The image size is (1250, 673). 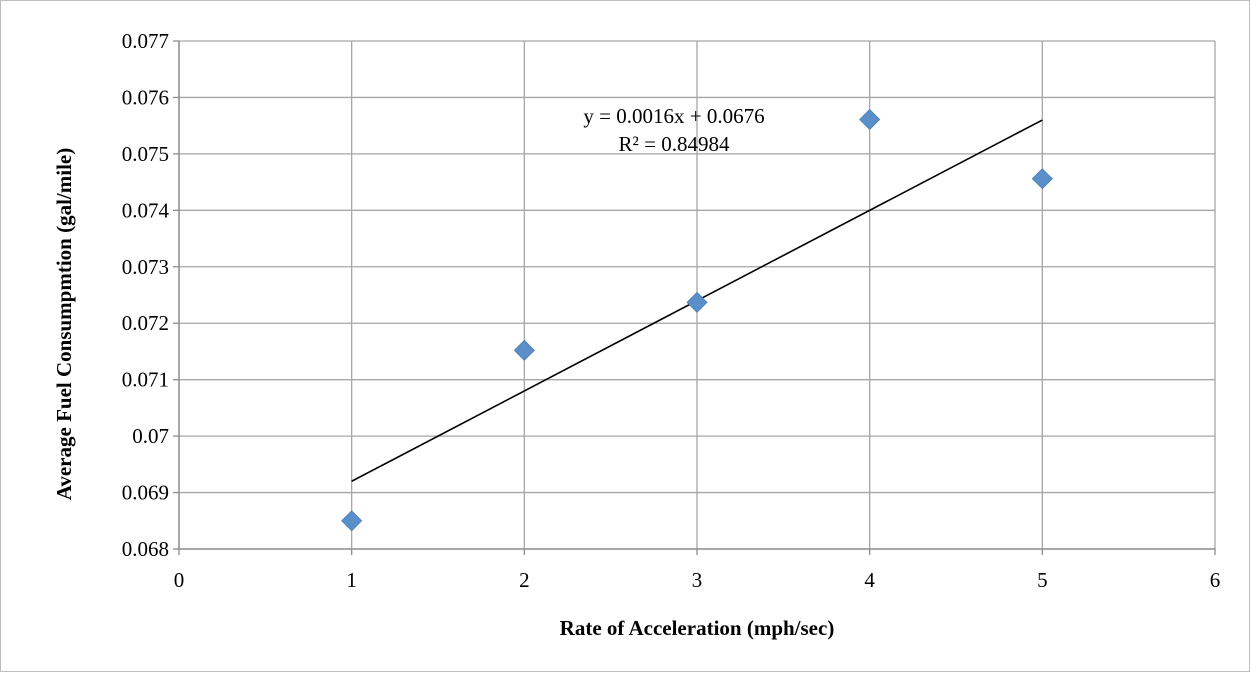 What do you see at coordinates (179, 580) in the screenshot?
I see `x-tick-label: 0` at bounding box center [179, 580].